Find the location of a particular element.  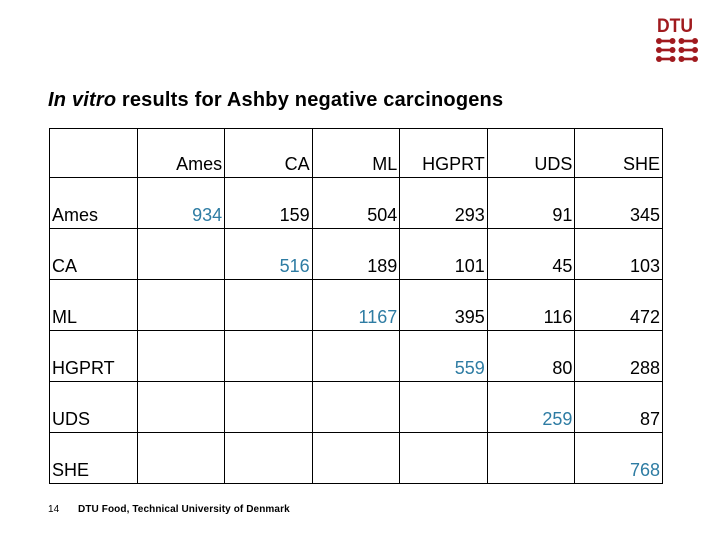

column-header-ames: Ames is located at coordinates (181, 153).